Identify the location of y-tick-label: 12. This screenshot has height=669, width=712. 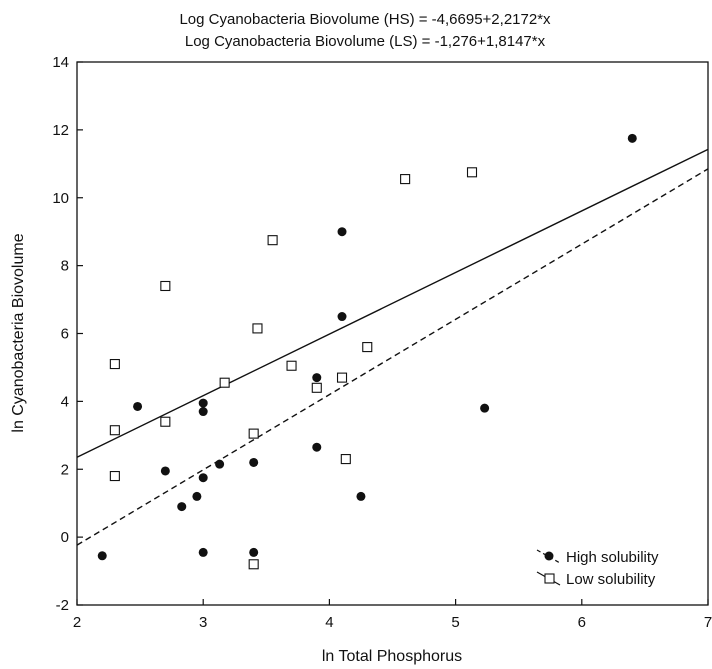
(60, 130).